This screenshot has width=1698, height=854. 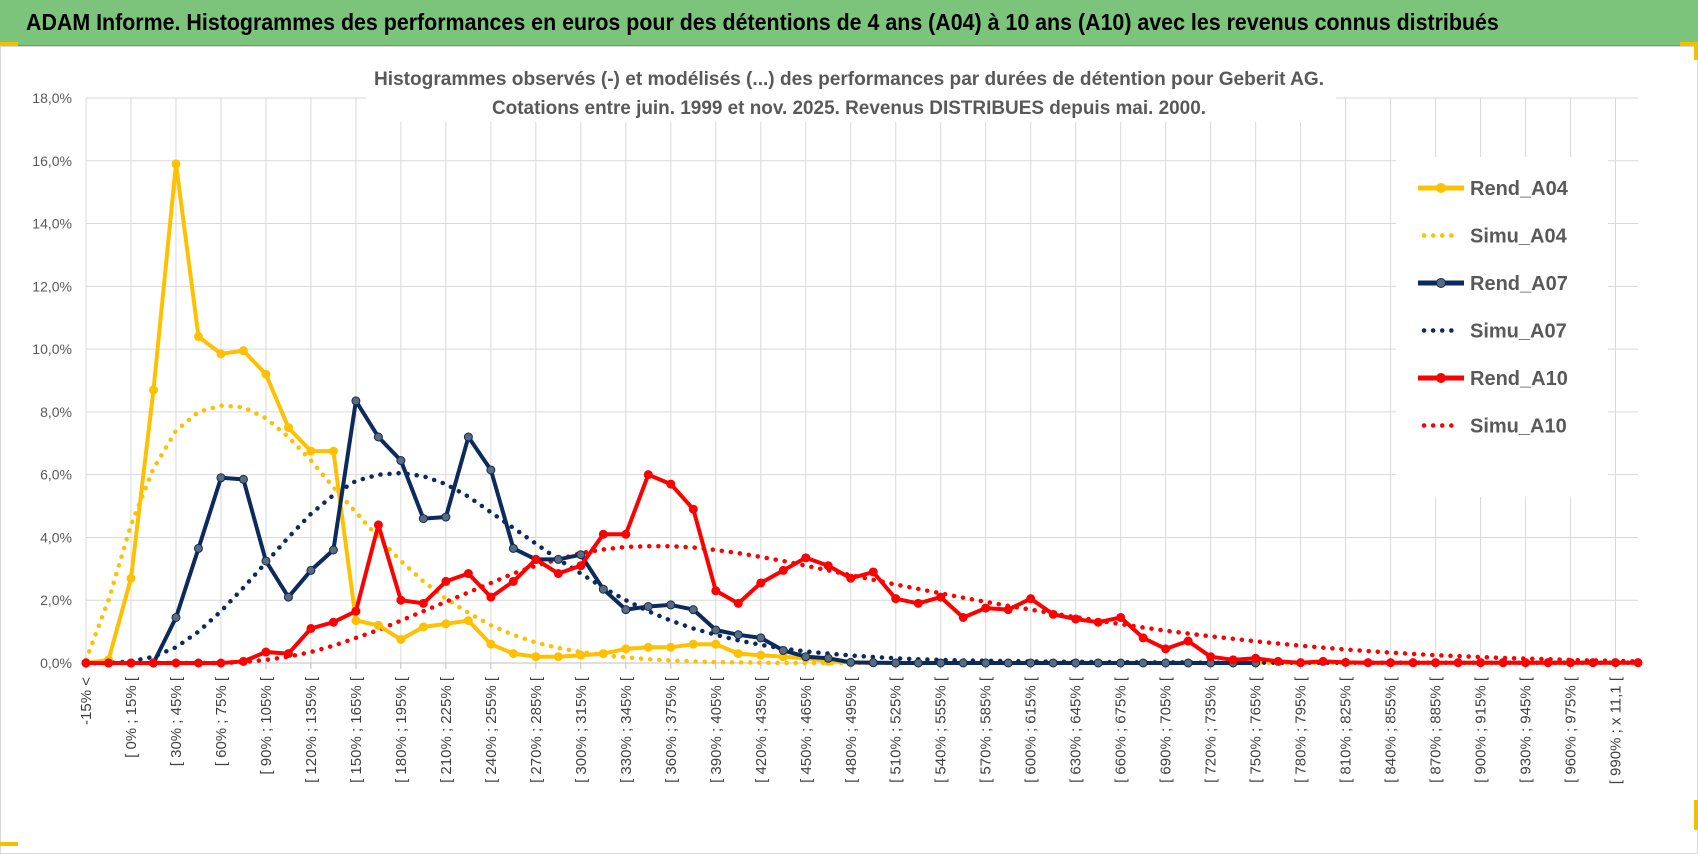 I want to click on y-tick-label: 12,0%, so click(x=52, y=286).